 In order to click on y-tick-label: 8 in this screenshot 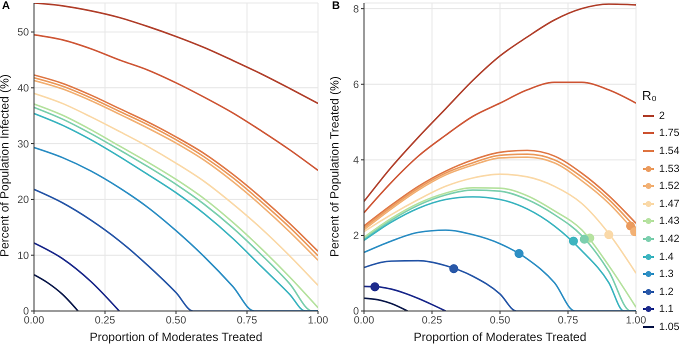, I will do `click(356, 9)`.